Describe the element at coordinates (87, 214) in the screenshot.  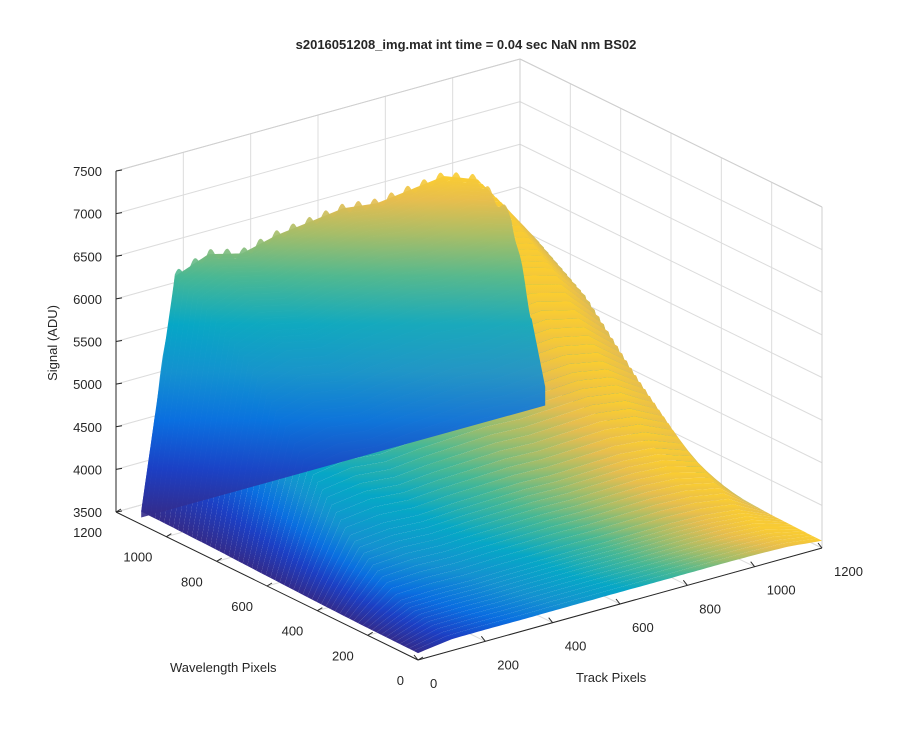
I see `z-tick-label: 7000` at that location.